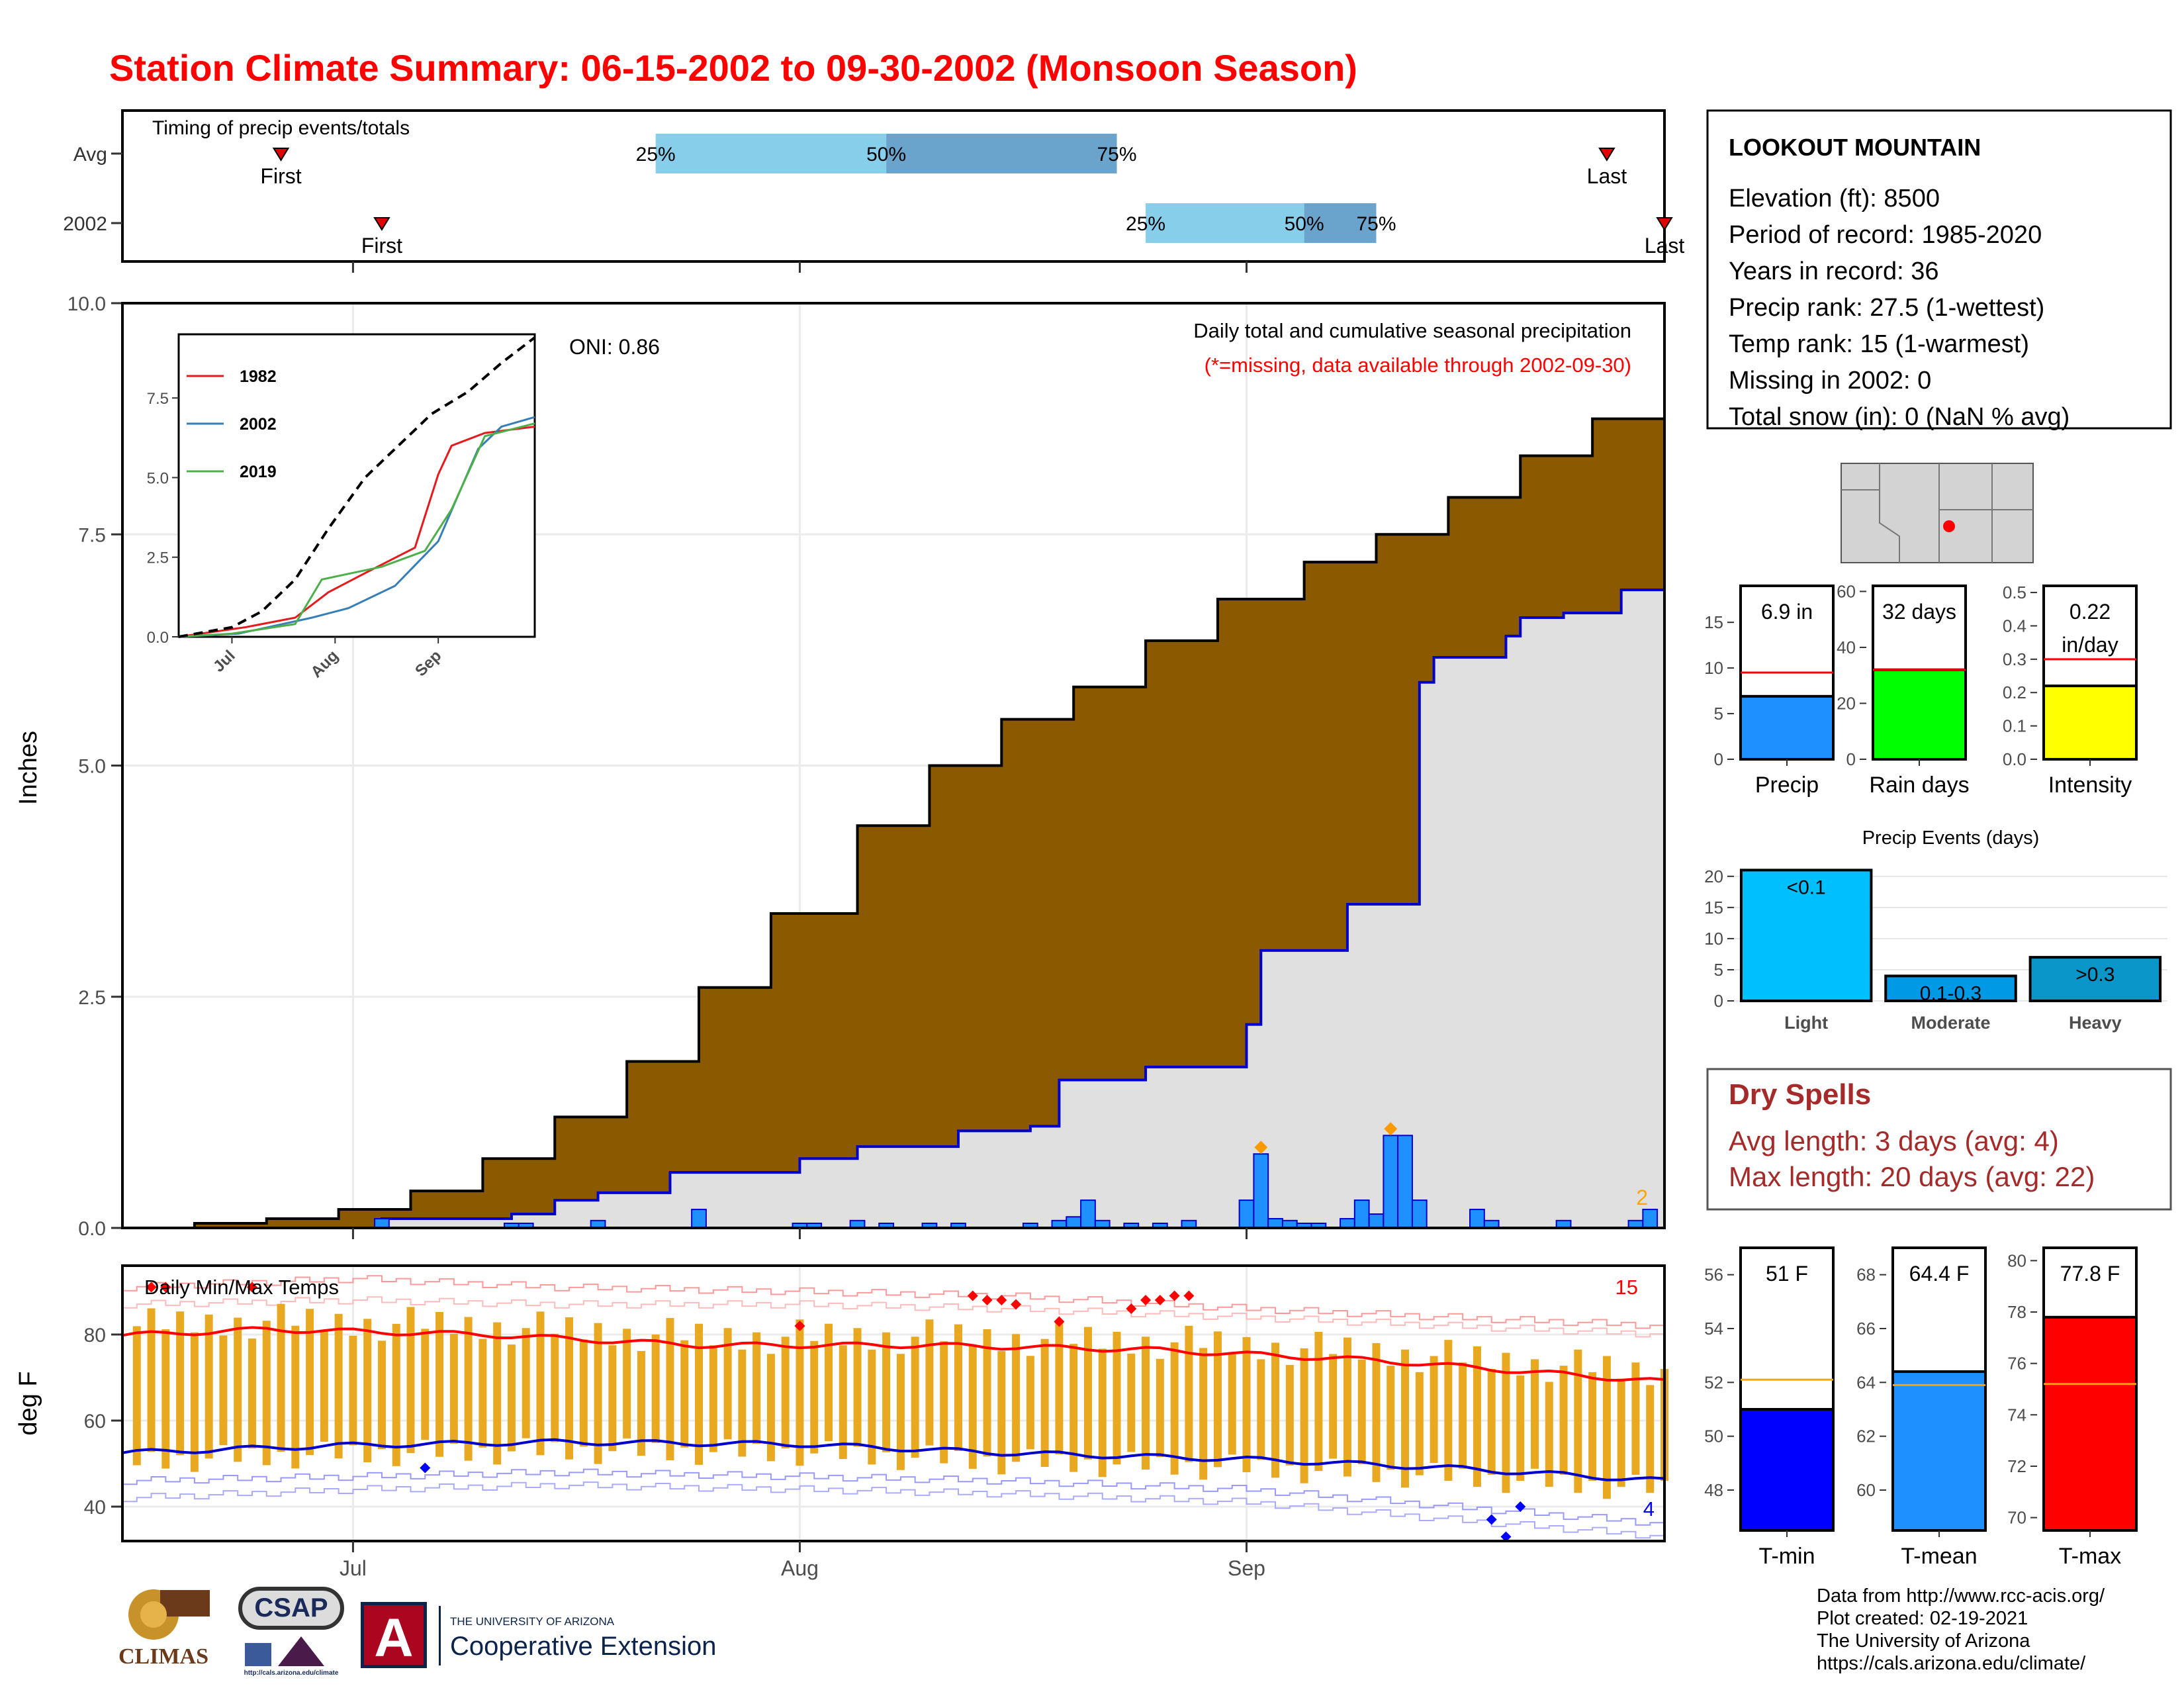  I want to click on bar-category-label: Rain days, so click(1919, 785).